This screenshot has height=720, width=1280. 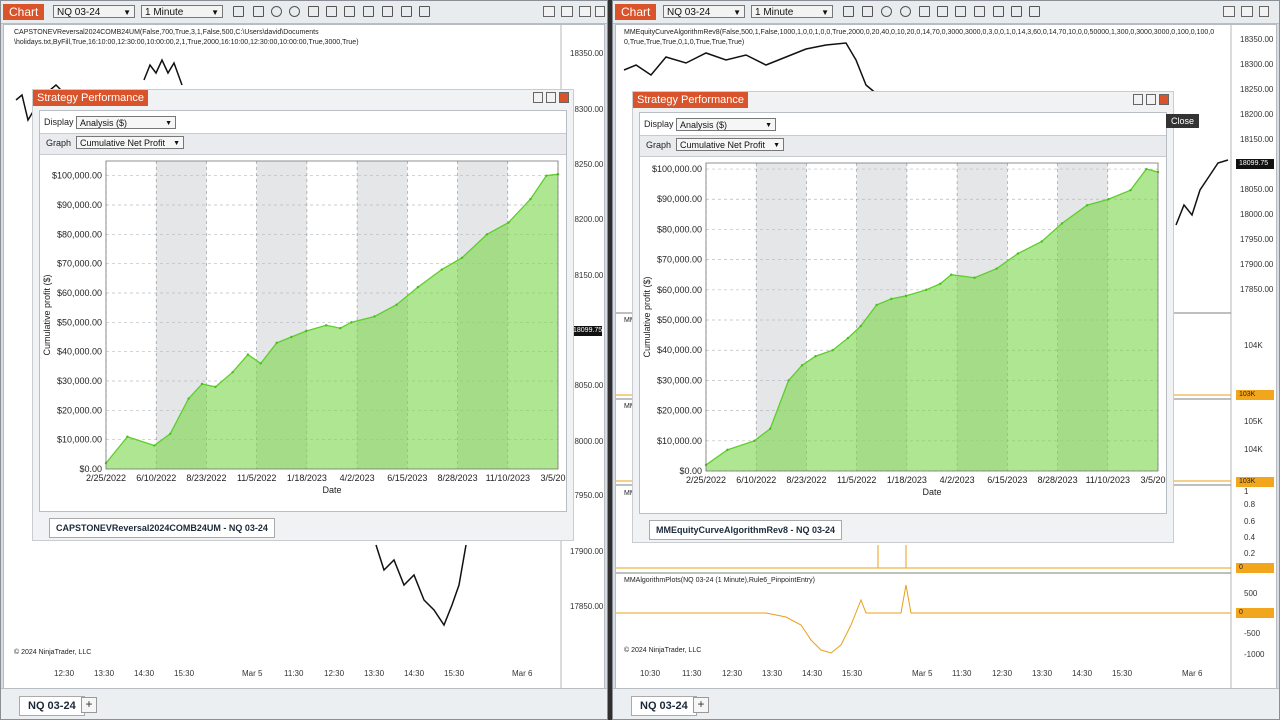 I want to click on display-label: Display, so click(x=659, y=124).